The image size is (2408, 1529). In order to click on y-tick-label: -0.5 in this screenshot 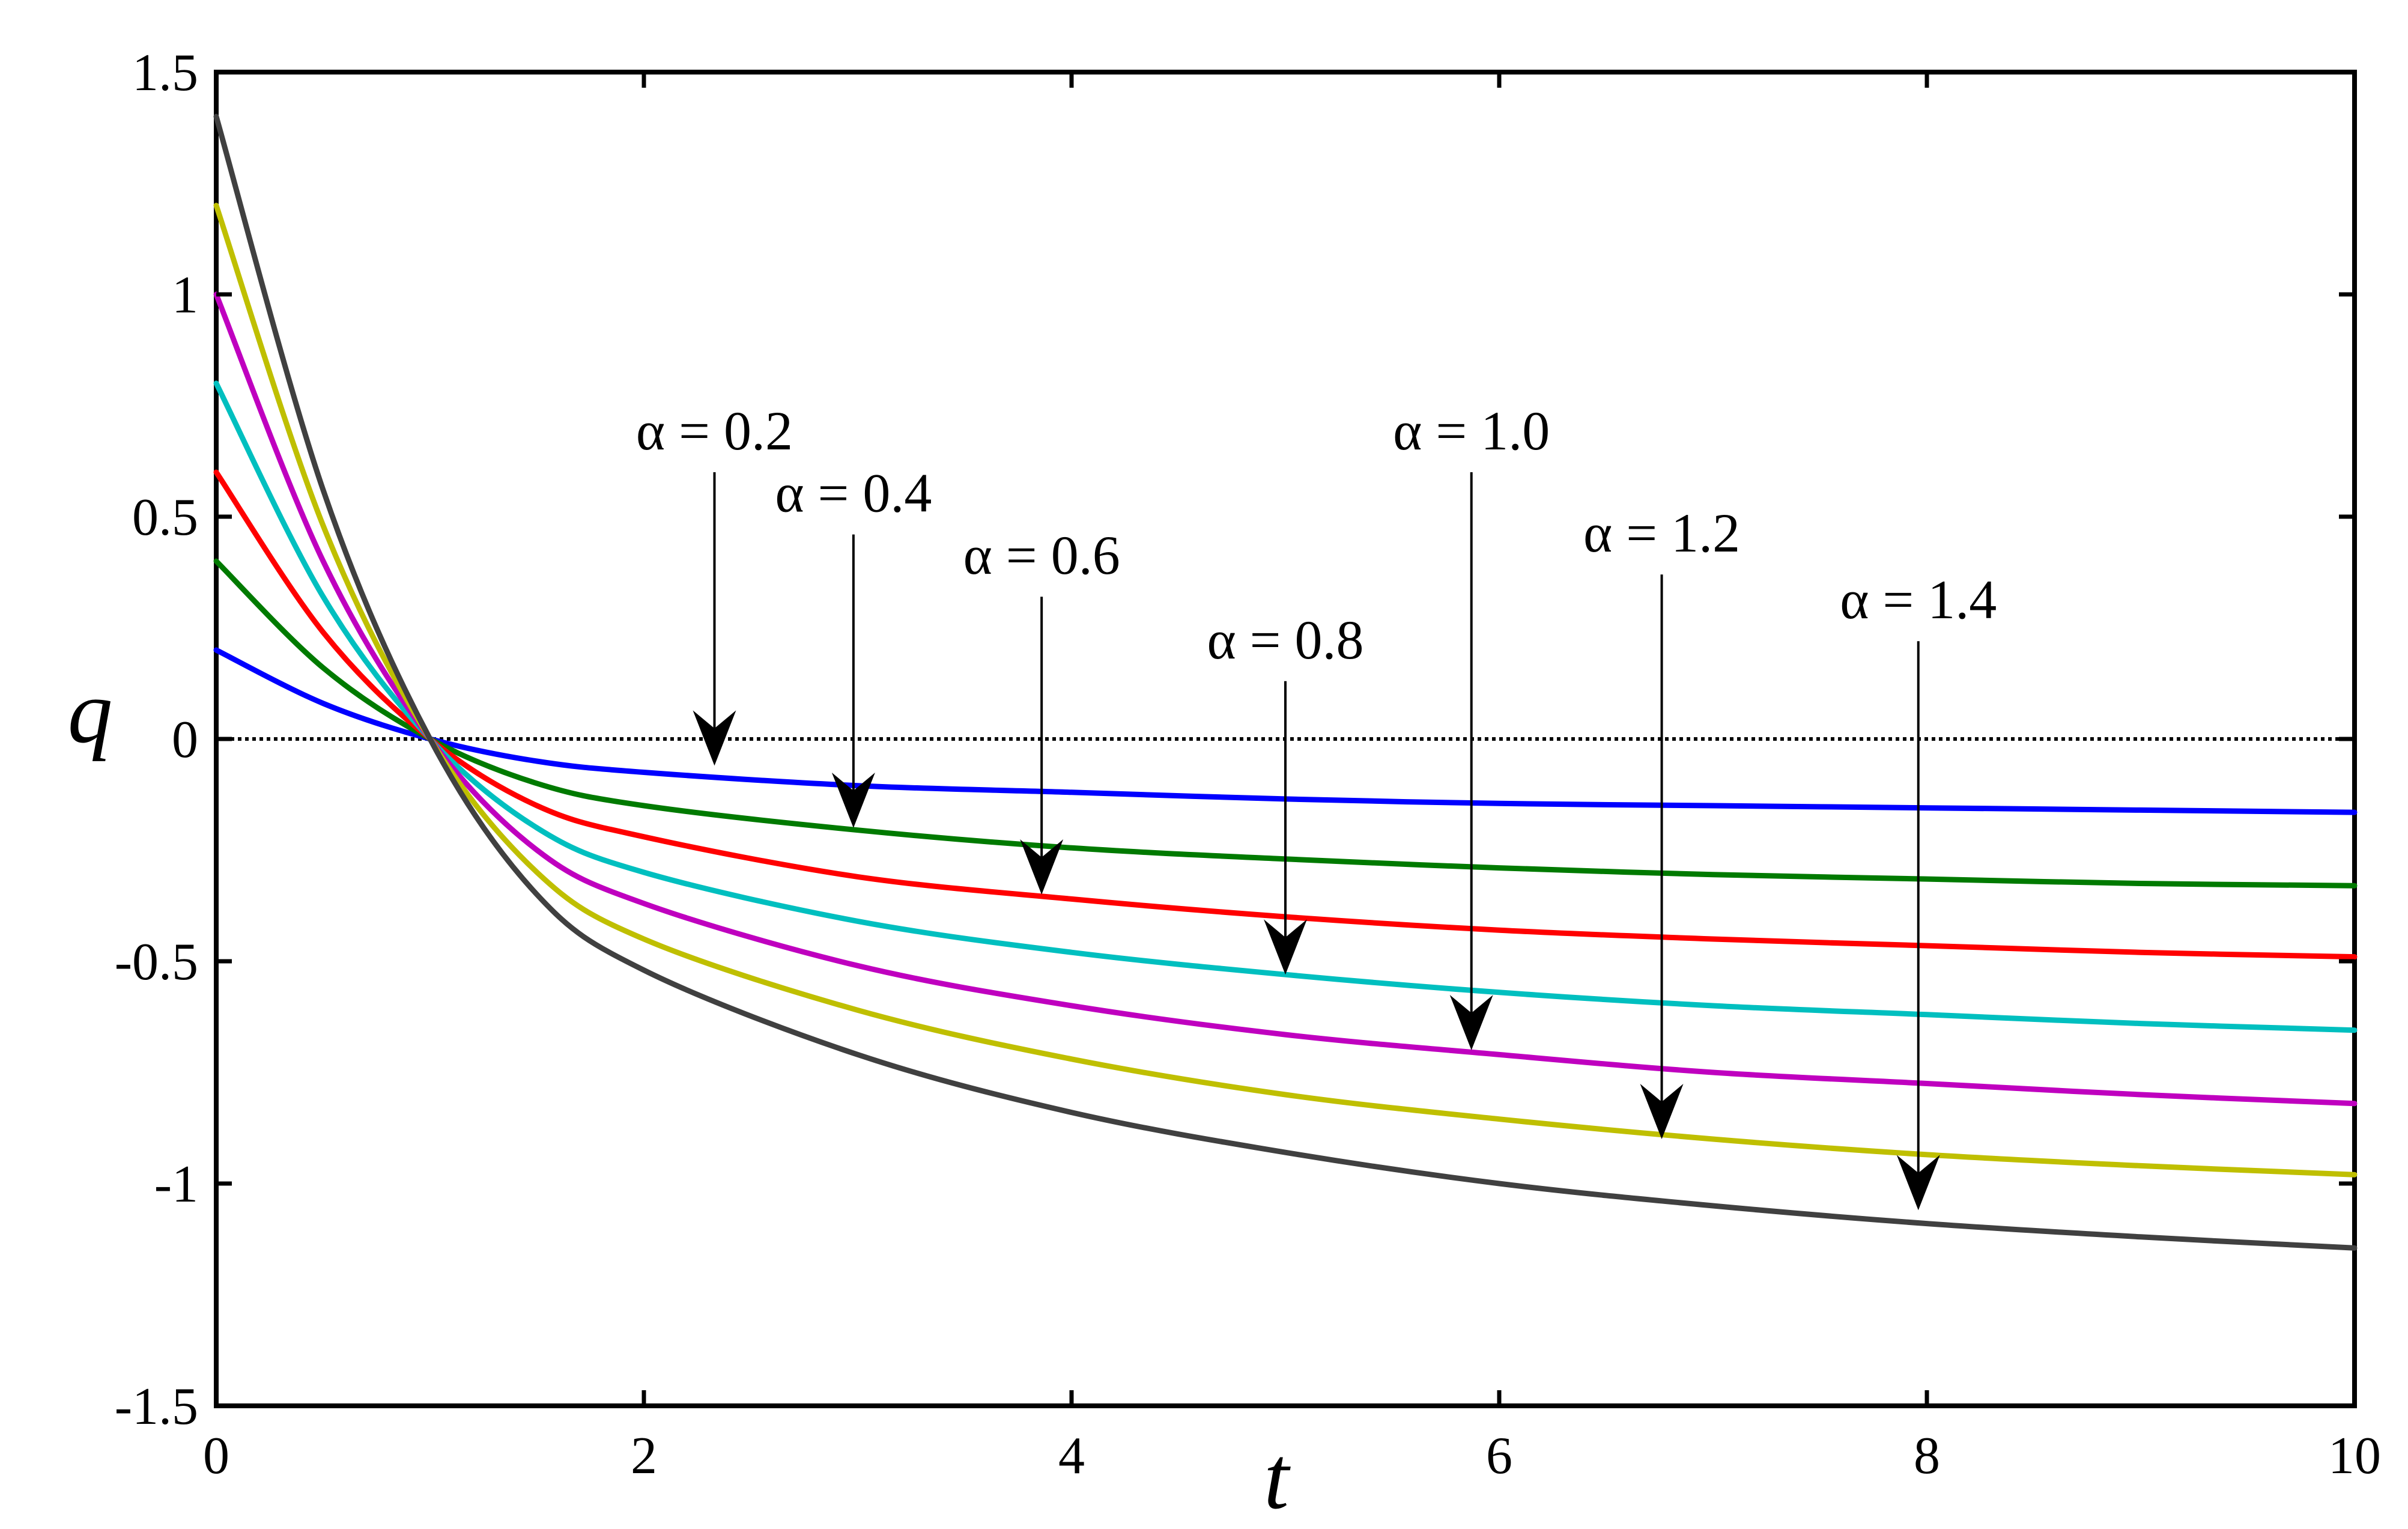, I will do `click(156, 962)`.